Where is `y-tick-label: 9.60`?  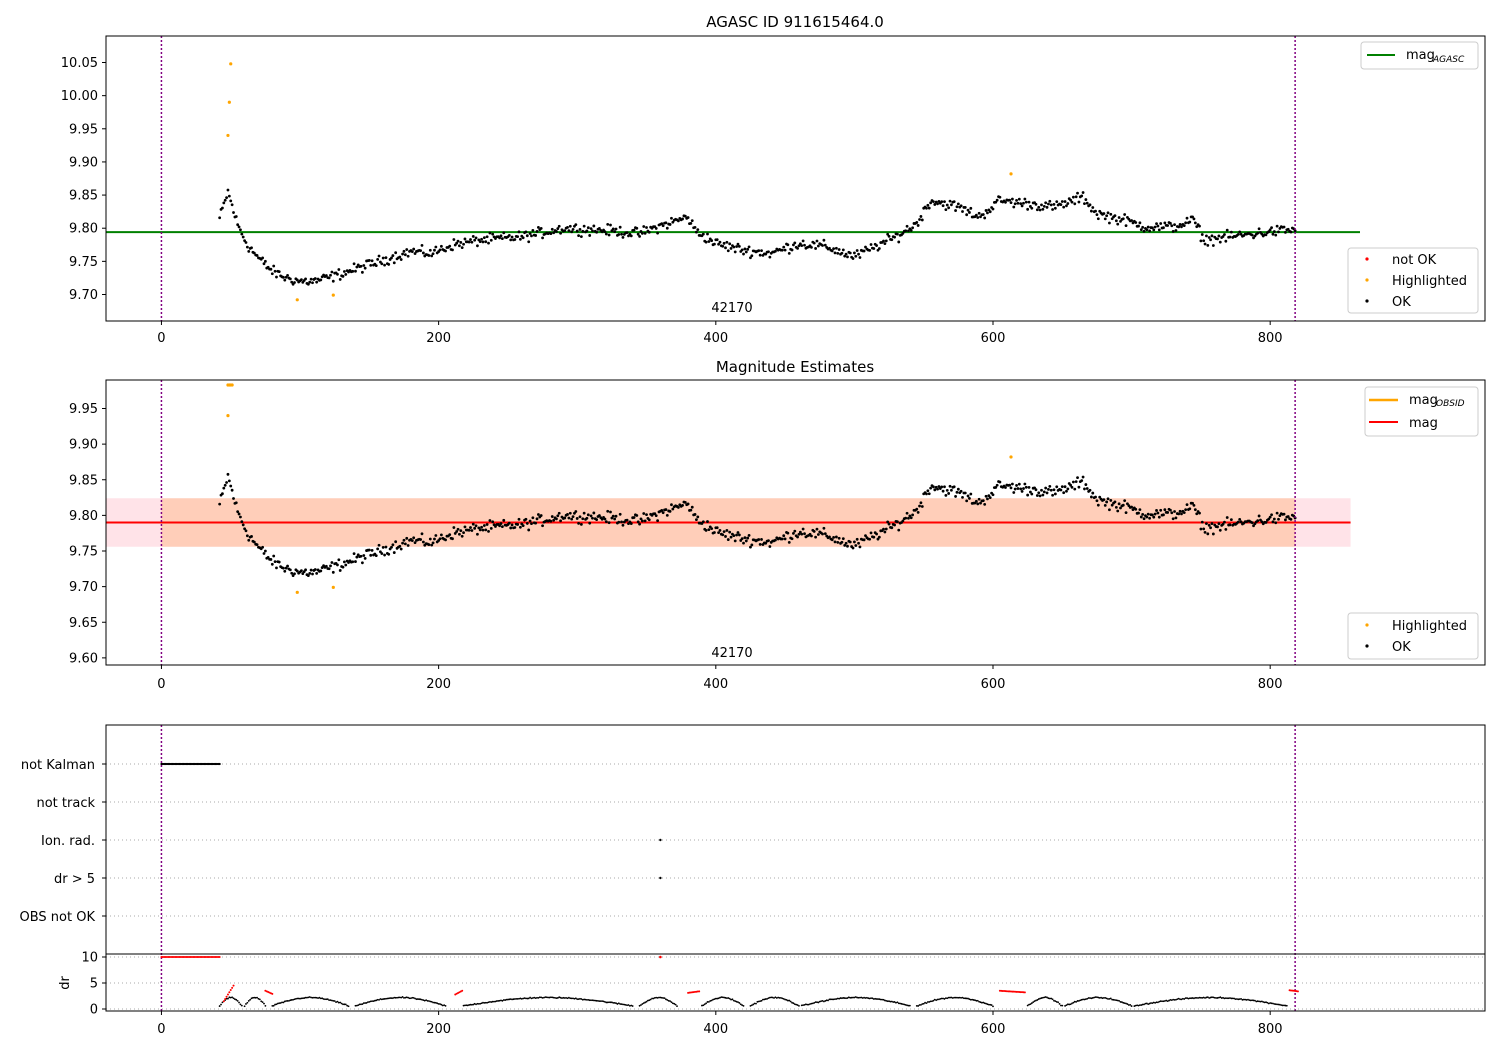 y-tick-label: 9.60 is located at coordinates (83, 658).